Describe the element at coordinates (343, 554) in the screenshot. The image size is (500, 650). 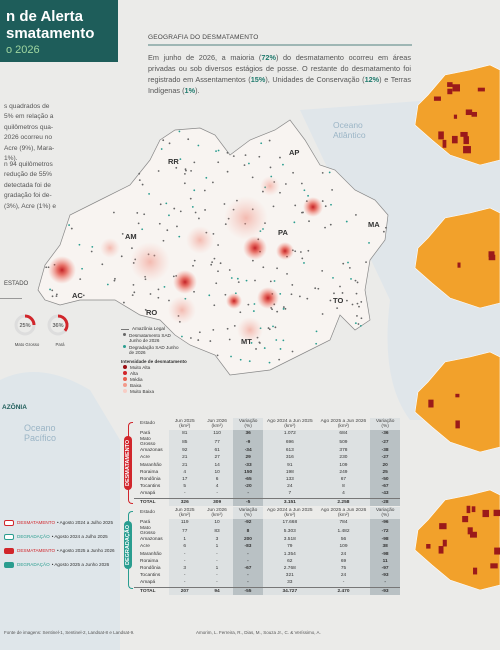
I see `table-cell: 24` at that location.